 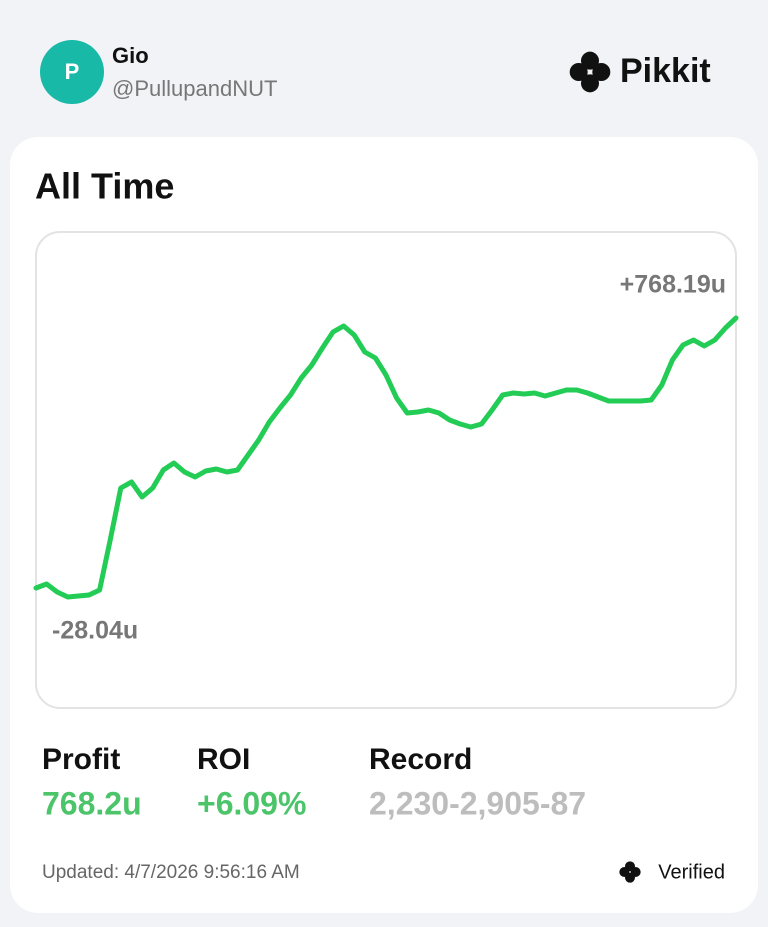 What do you see at coordinates (171, 872) in the screenshot?
I see `updated-time: Updated: 4/7/2026 9:56:16 AM` at bounding box center [171, 872].